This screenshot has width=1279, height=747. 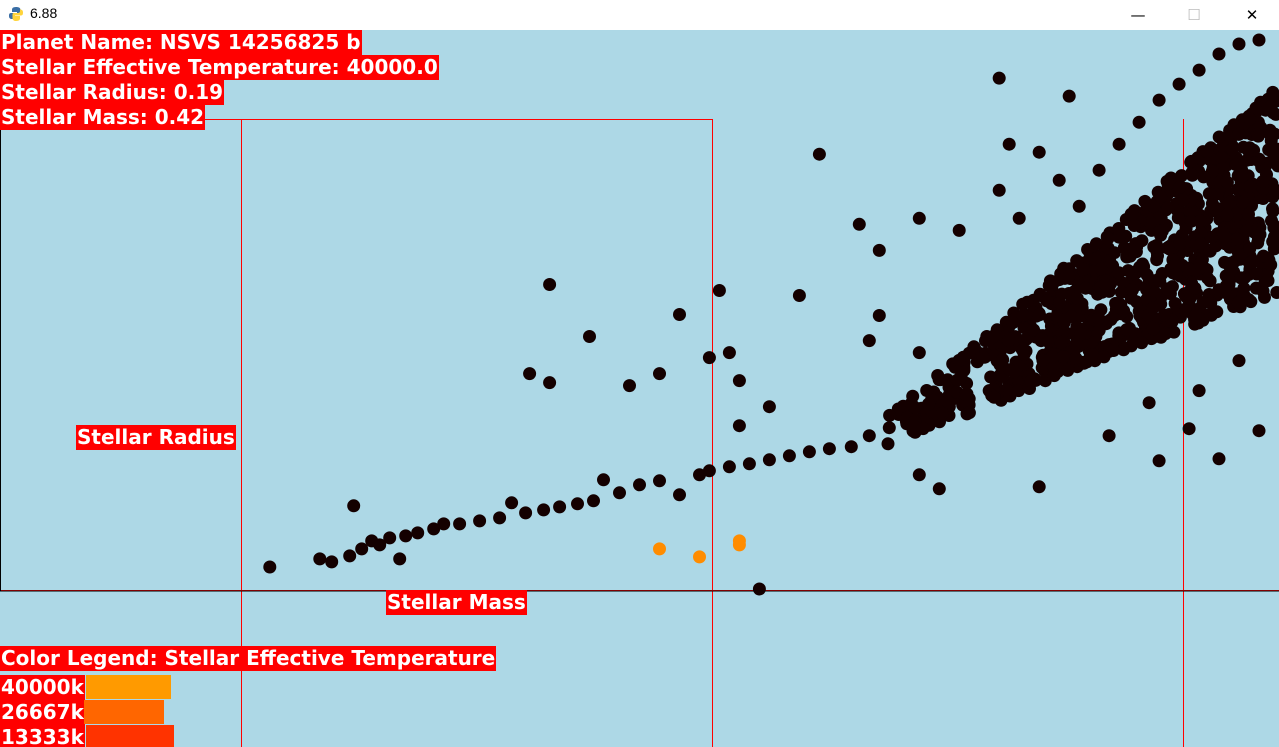 I want to click on y-axis-label: Stellar Radius, so click(x=156, y=437).